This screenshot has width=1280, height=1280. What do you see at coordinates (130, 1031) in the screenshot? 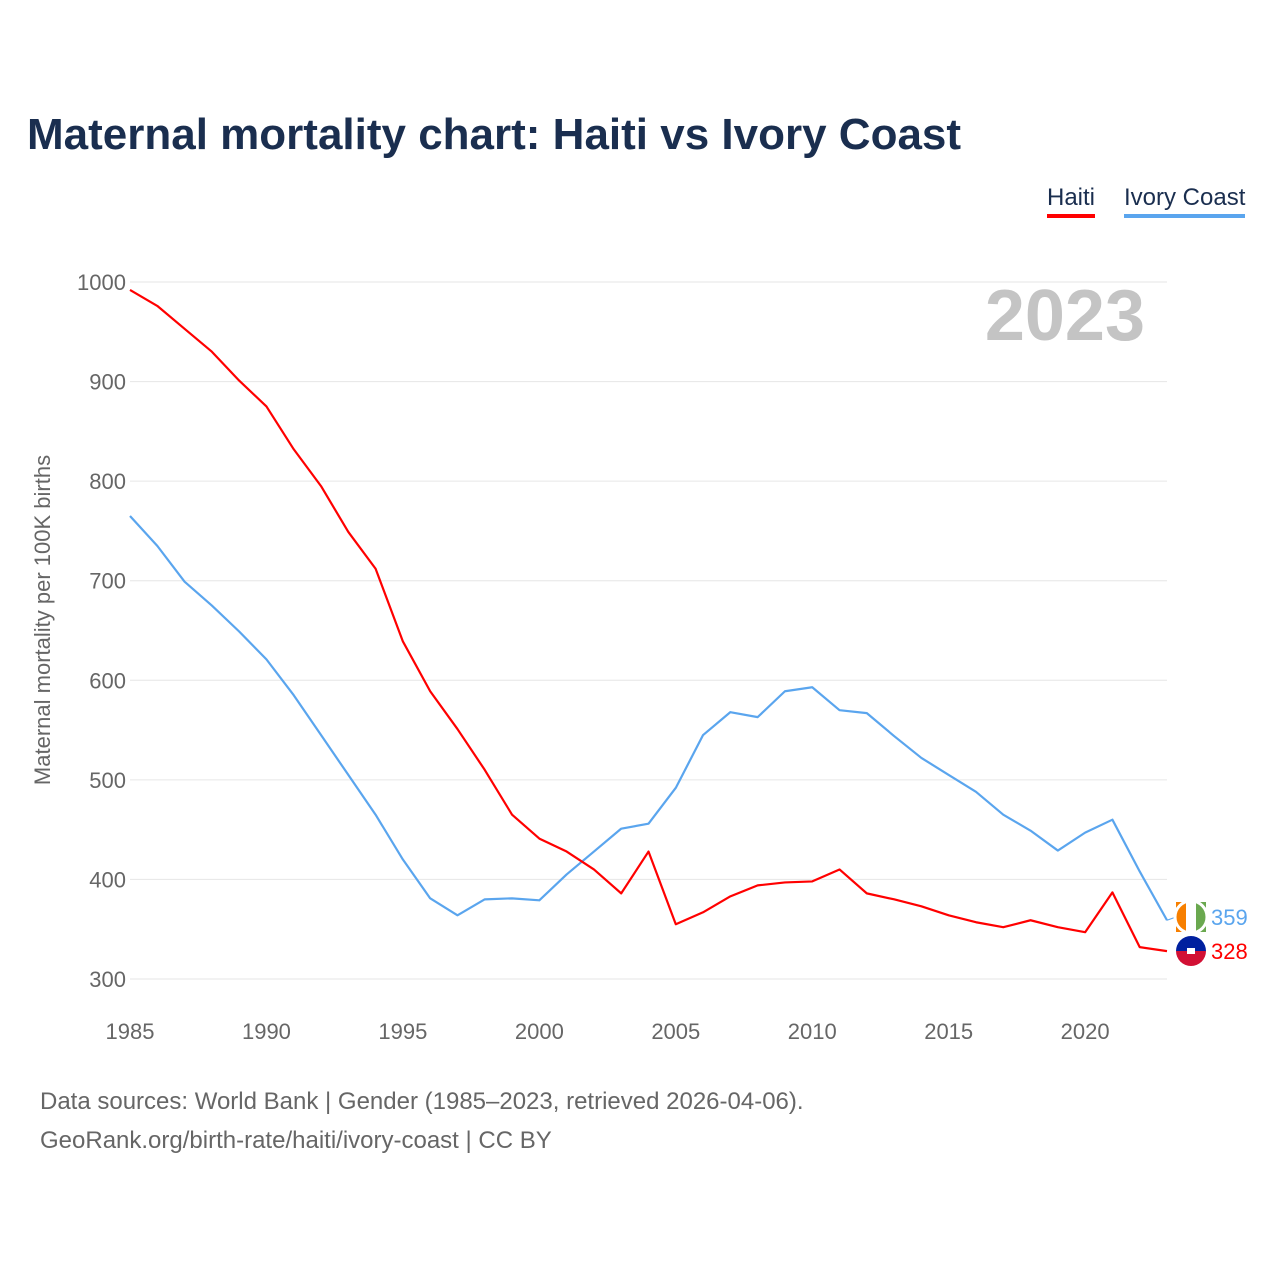
I see `x-tick-label: 1985` at bounding box center [130, 1031].